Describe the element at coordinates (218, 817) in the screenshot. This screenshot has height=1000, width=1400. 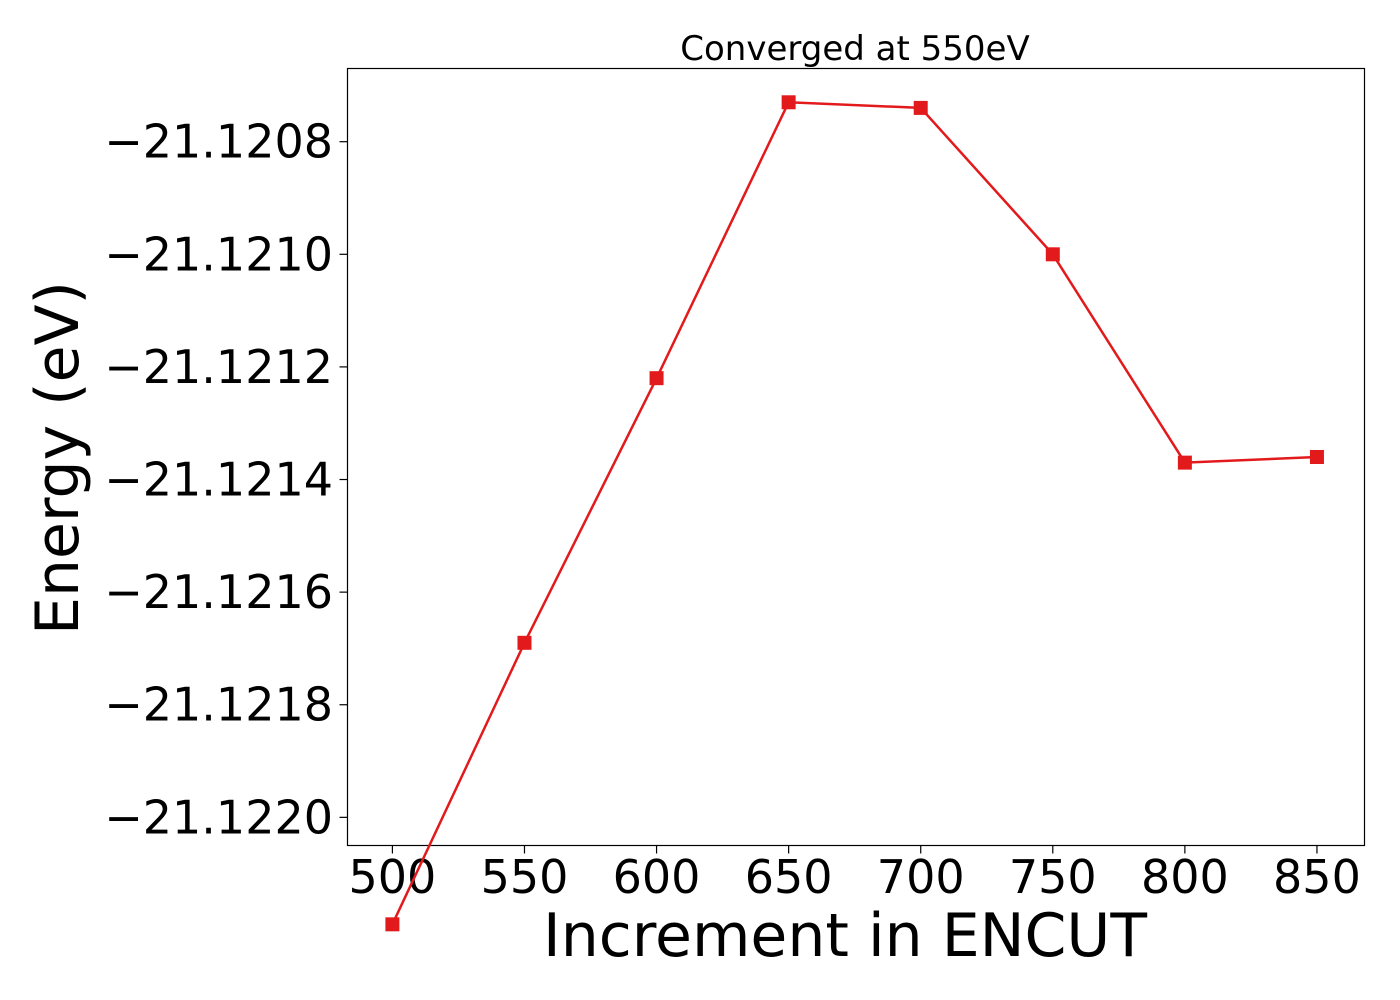
I see `y-tick-label: −21.1220` at that location.